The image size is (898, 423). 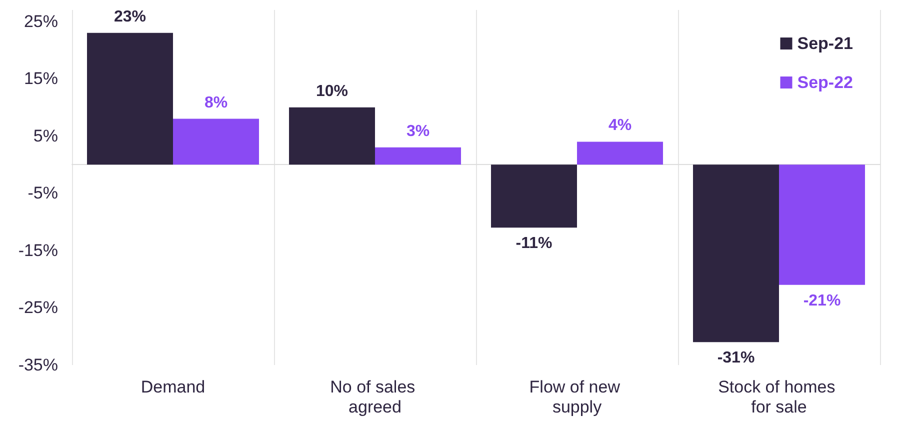 I want to click on x-tick-label: Flow of new supply, so click(x=577, y=397).